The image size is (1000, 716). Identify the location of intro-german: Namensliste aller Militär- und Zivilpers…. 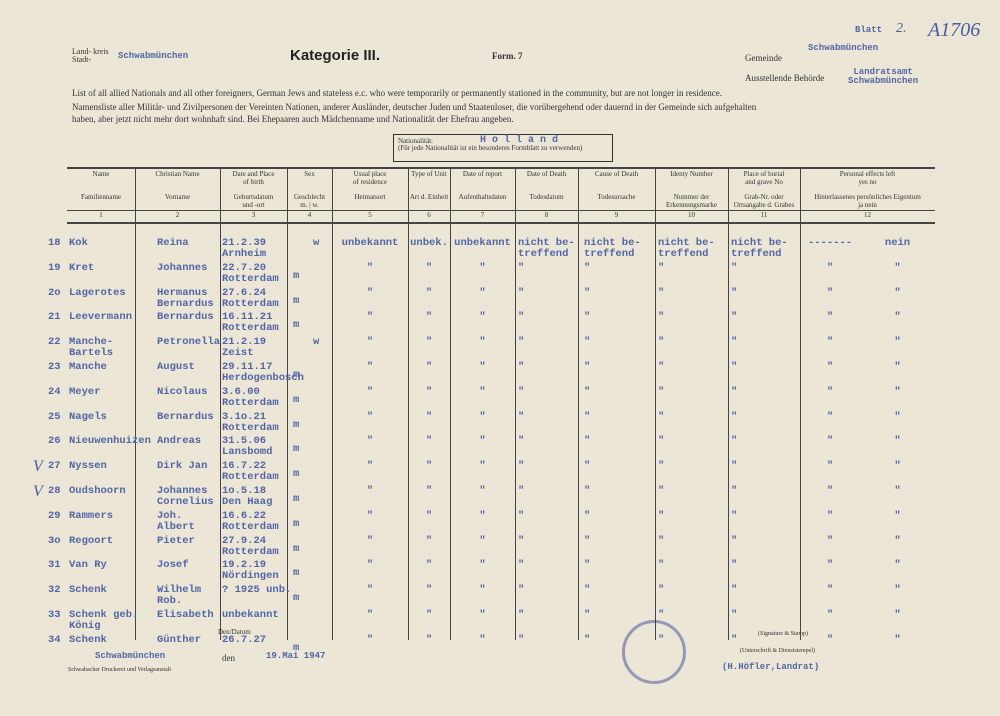
(414, 113).